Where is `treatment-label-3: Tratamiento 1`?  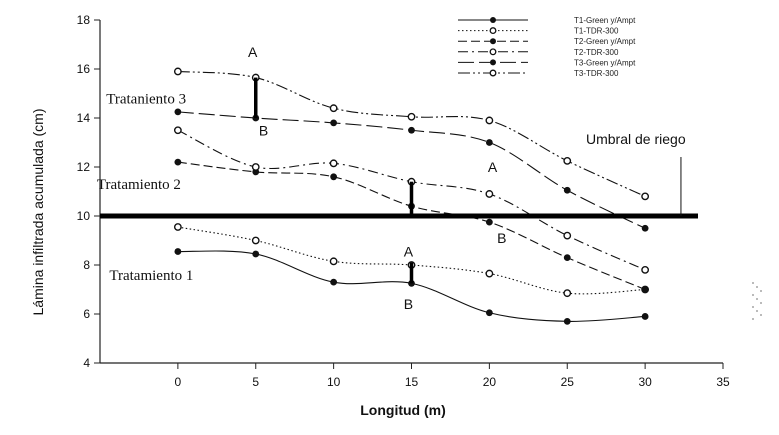
treatment-label-3: Tratamiento 1 is located at coordinates (151, 276).